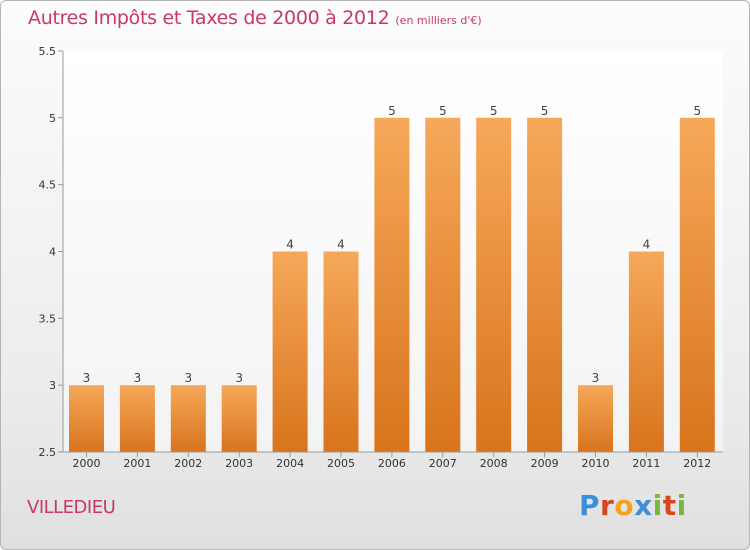  Describe the element at coordinates (52, 252) in the screenshot. I see `y-tick-label-4: 4` at that location.